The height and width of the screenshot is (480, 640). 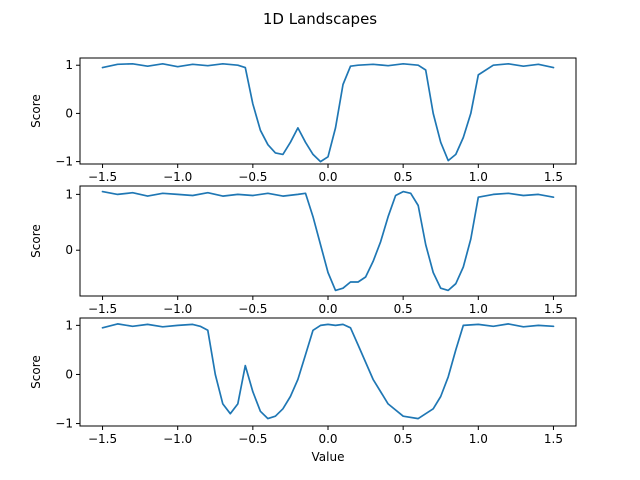 What do you see at coordinates (36, 241) in the screenshot?
I see `subplot-2-y-axis-label: Score` at bounding box center [36, 241].